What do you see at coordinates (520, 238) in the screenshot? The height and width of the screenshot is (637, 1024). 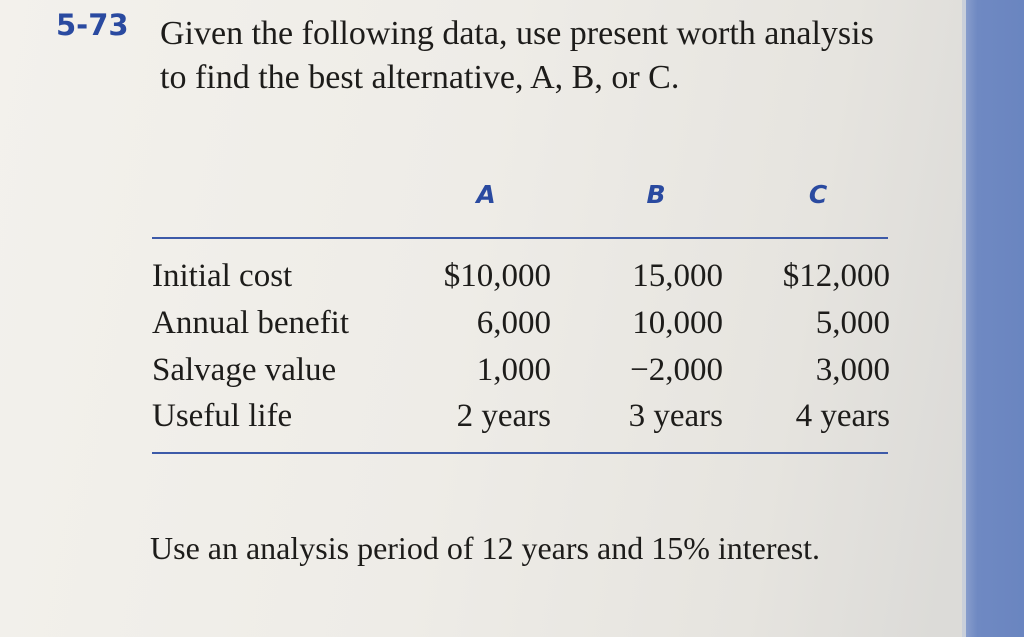 I see `table-top-rule` at bounding box center [520, 238].